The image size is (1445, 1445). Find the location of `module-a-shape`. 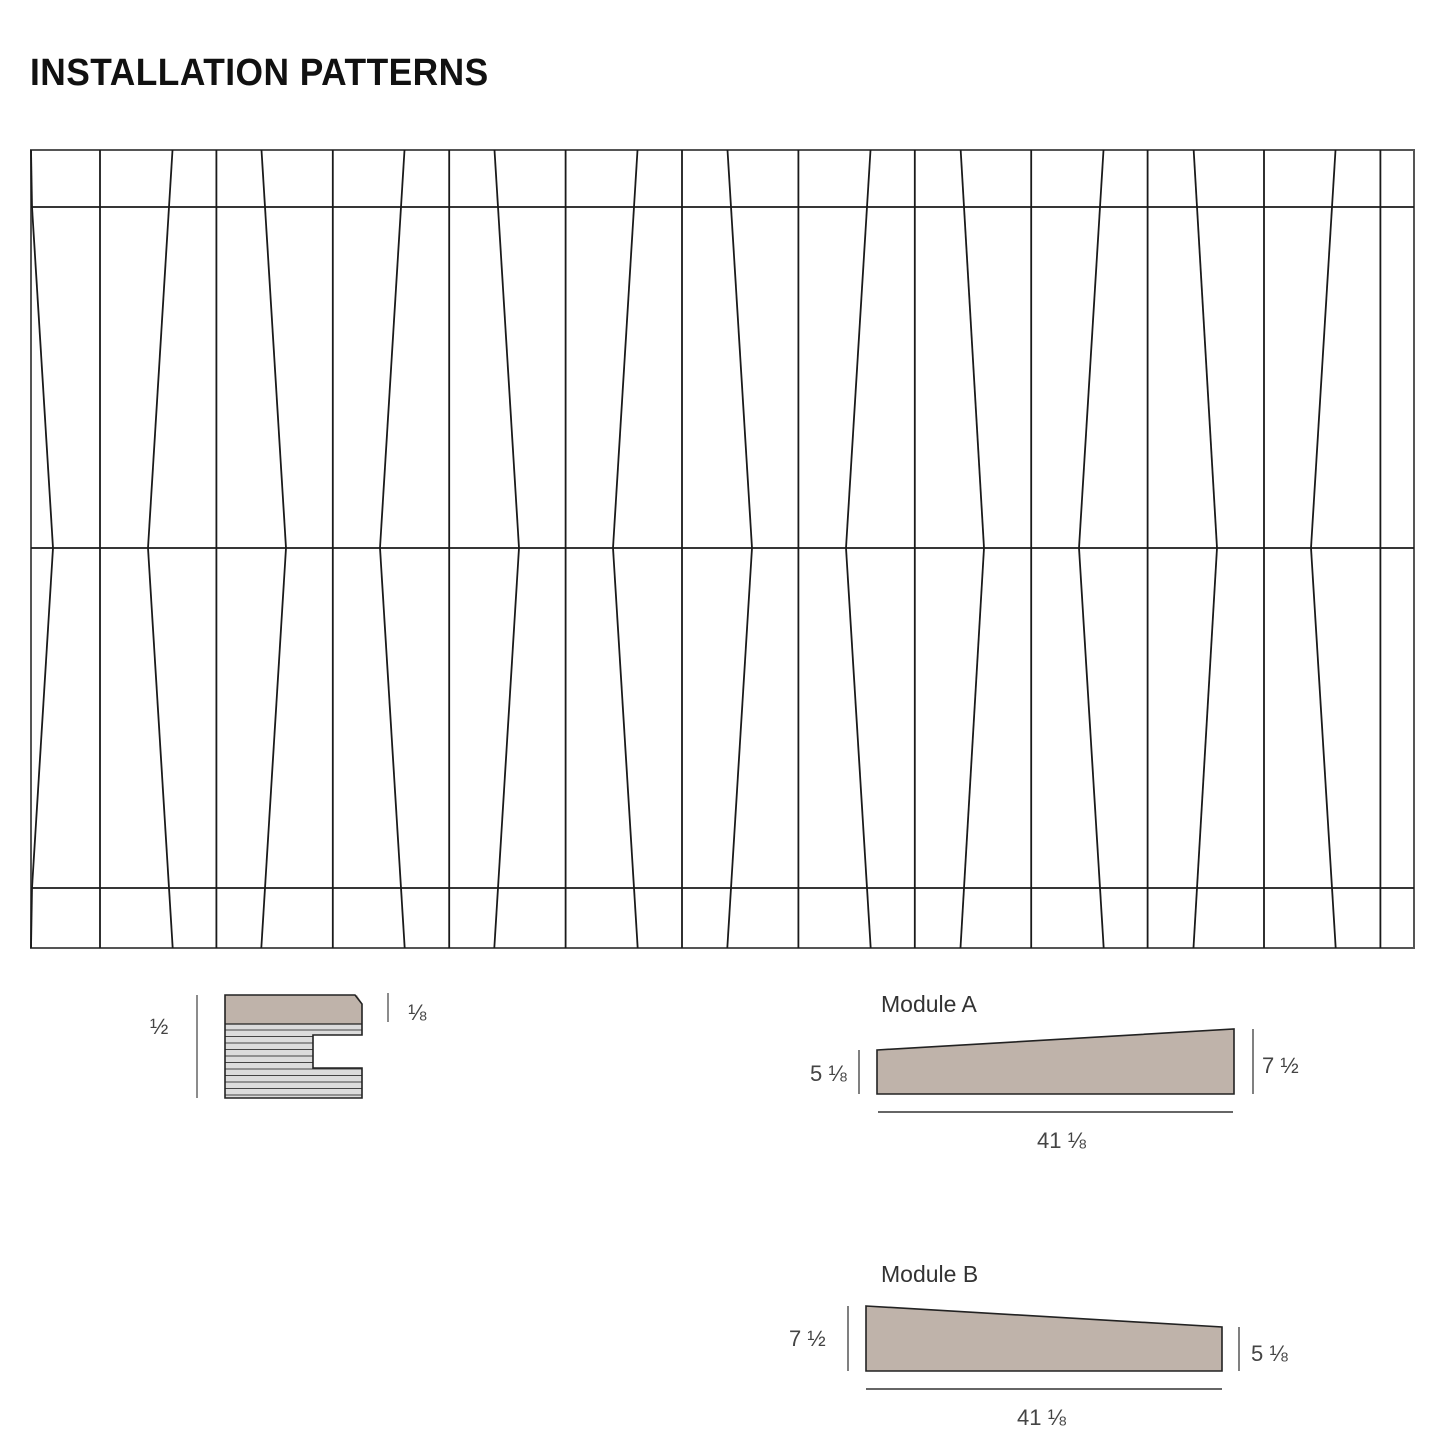

module-a-shape is located at coordinates (1055, 1061).